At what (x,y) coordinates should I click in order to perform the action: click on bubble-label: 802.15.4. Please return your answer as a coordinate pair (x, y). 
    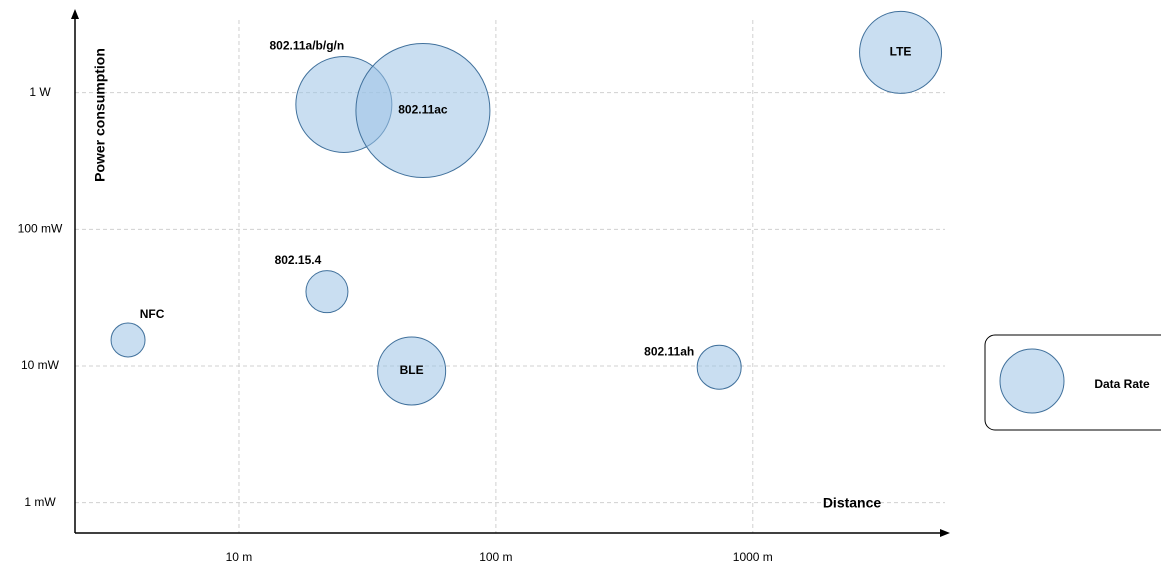
    Looking at the image, I should click on (298, 260).